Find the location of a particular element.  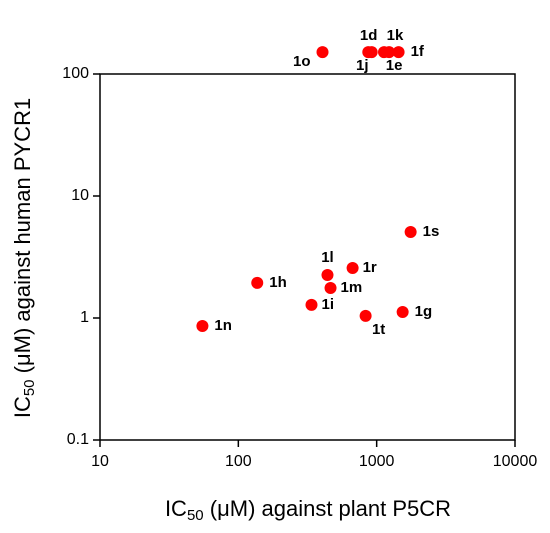

x-tick-label: 10 is located at coordinates (100, 461).